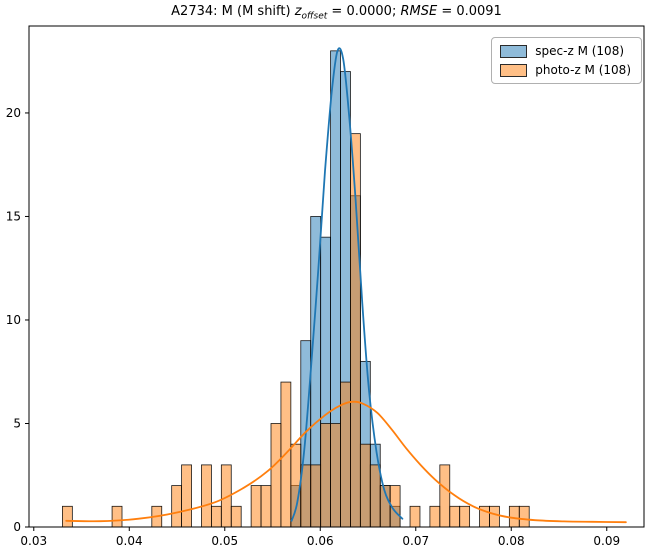 This screenshot has width=651, height=552. What do you see at coordinates (13, 320) in the screenshot?
I see `y-tick-label: 10` at bounding box center [13, 320].